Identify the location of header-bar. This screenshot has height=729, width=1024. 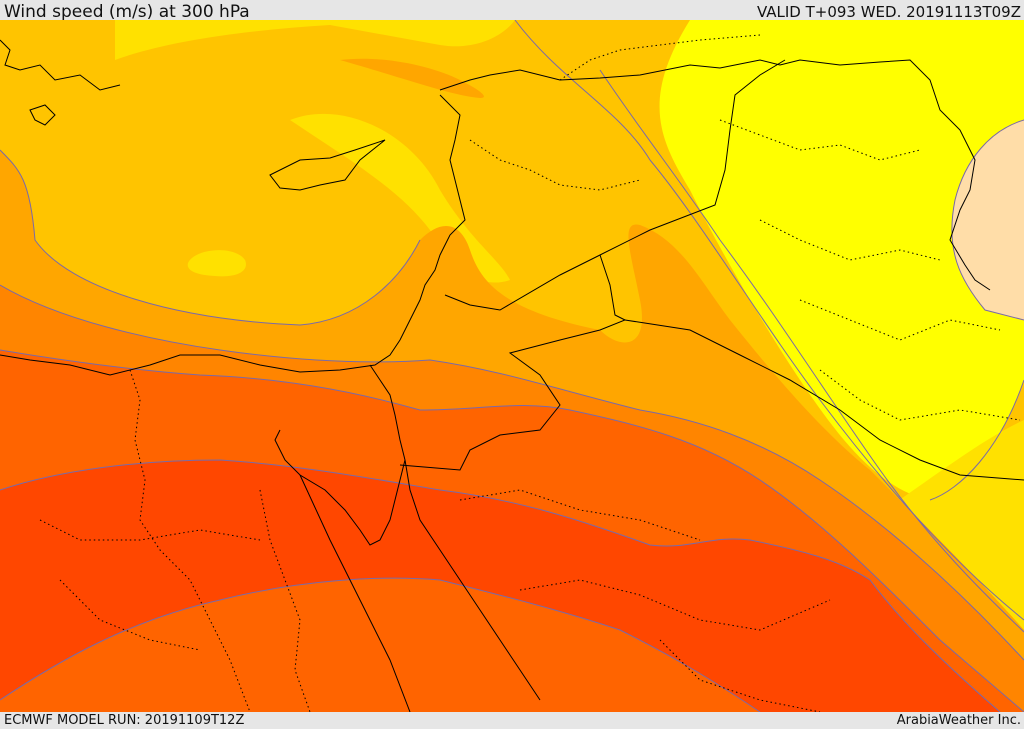
(512, 10).